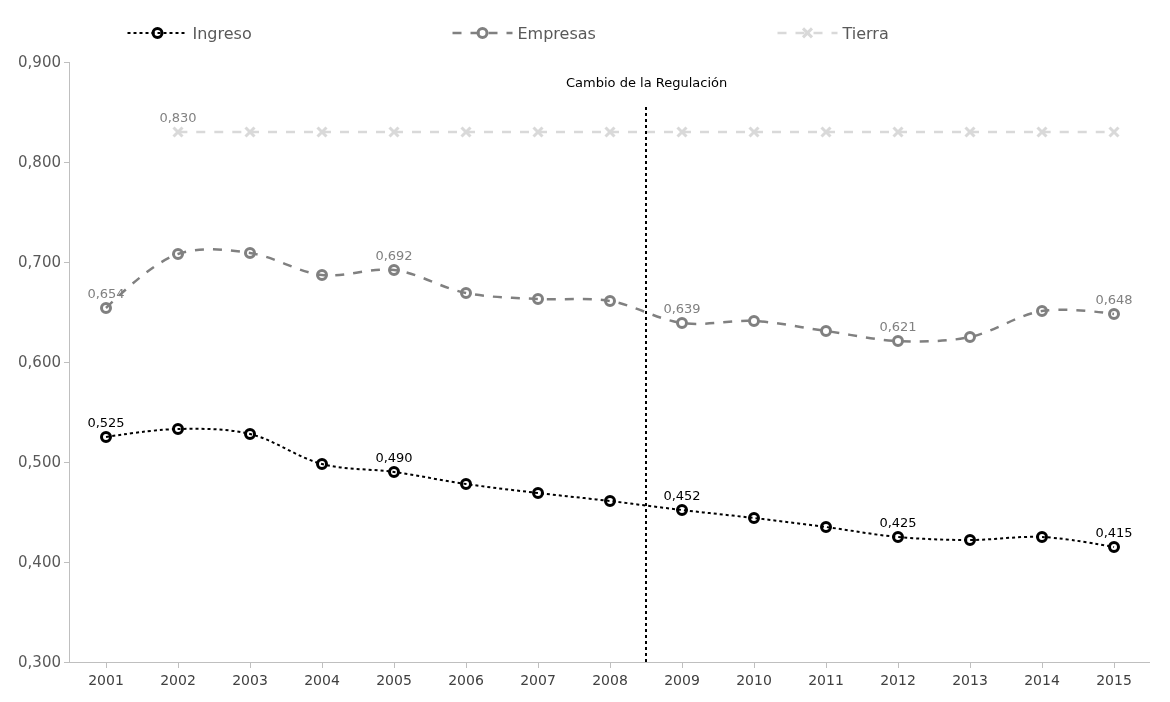  What do you see at coordinates (394, 679) in the screenshot?
I see `x-tick-label: 2005` at bounding box center [394, 679].